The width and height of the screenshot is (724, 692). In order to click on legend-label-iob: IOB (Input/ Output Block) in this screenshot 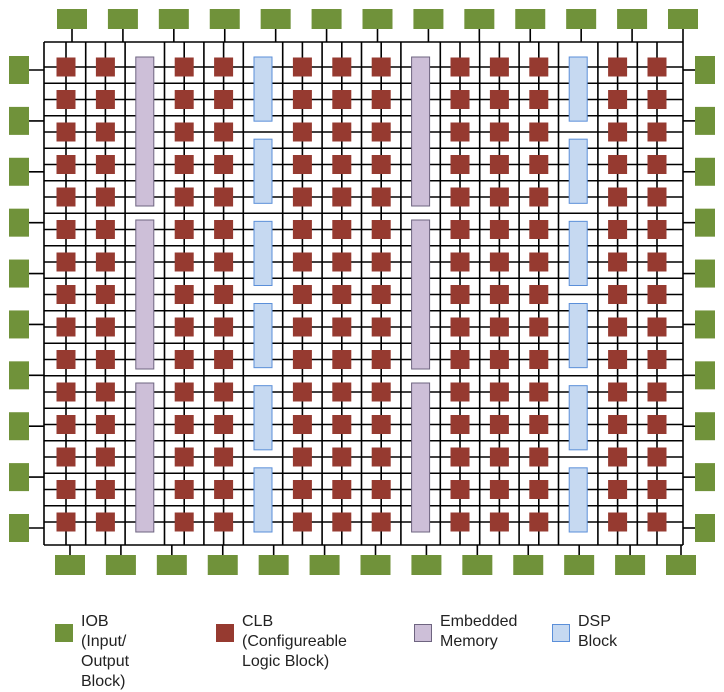, I will do `click(105, 651)`.